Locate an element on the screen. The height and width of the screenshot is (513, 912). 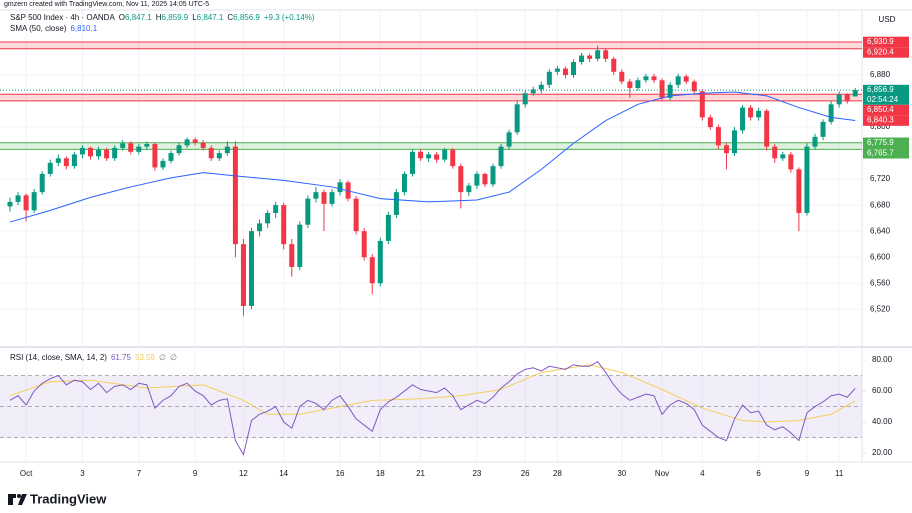
price-axis-label: 02:54:24 is located at coordinates (883, 99).